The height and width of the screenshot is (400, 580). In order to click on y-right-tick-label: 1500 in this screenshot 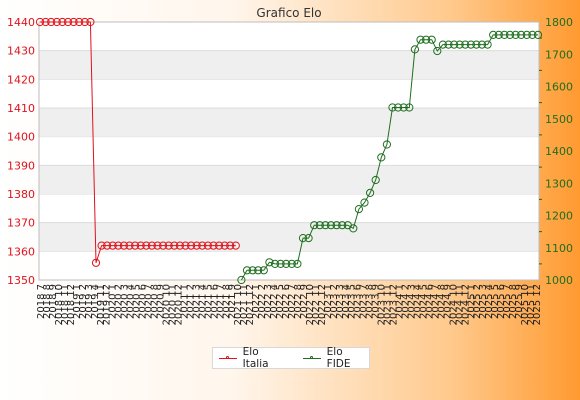, I will do `click(559, 119)`.